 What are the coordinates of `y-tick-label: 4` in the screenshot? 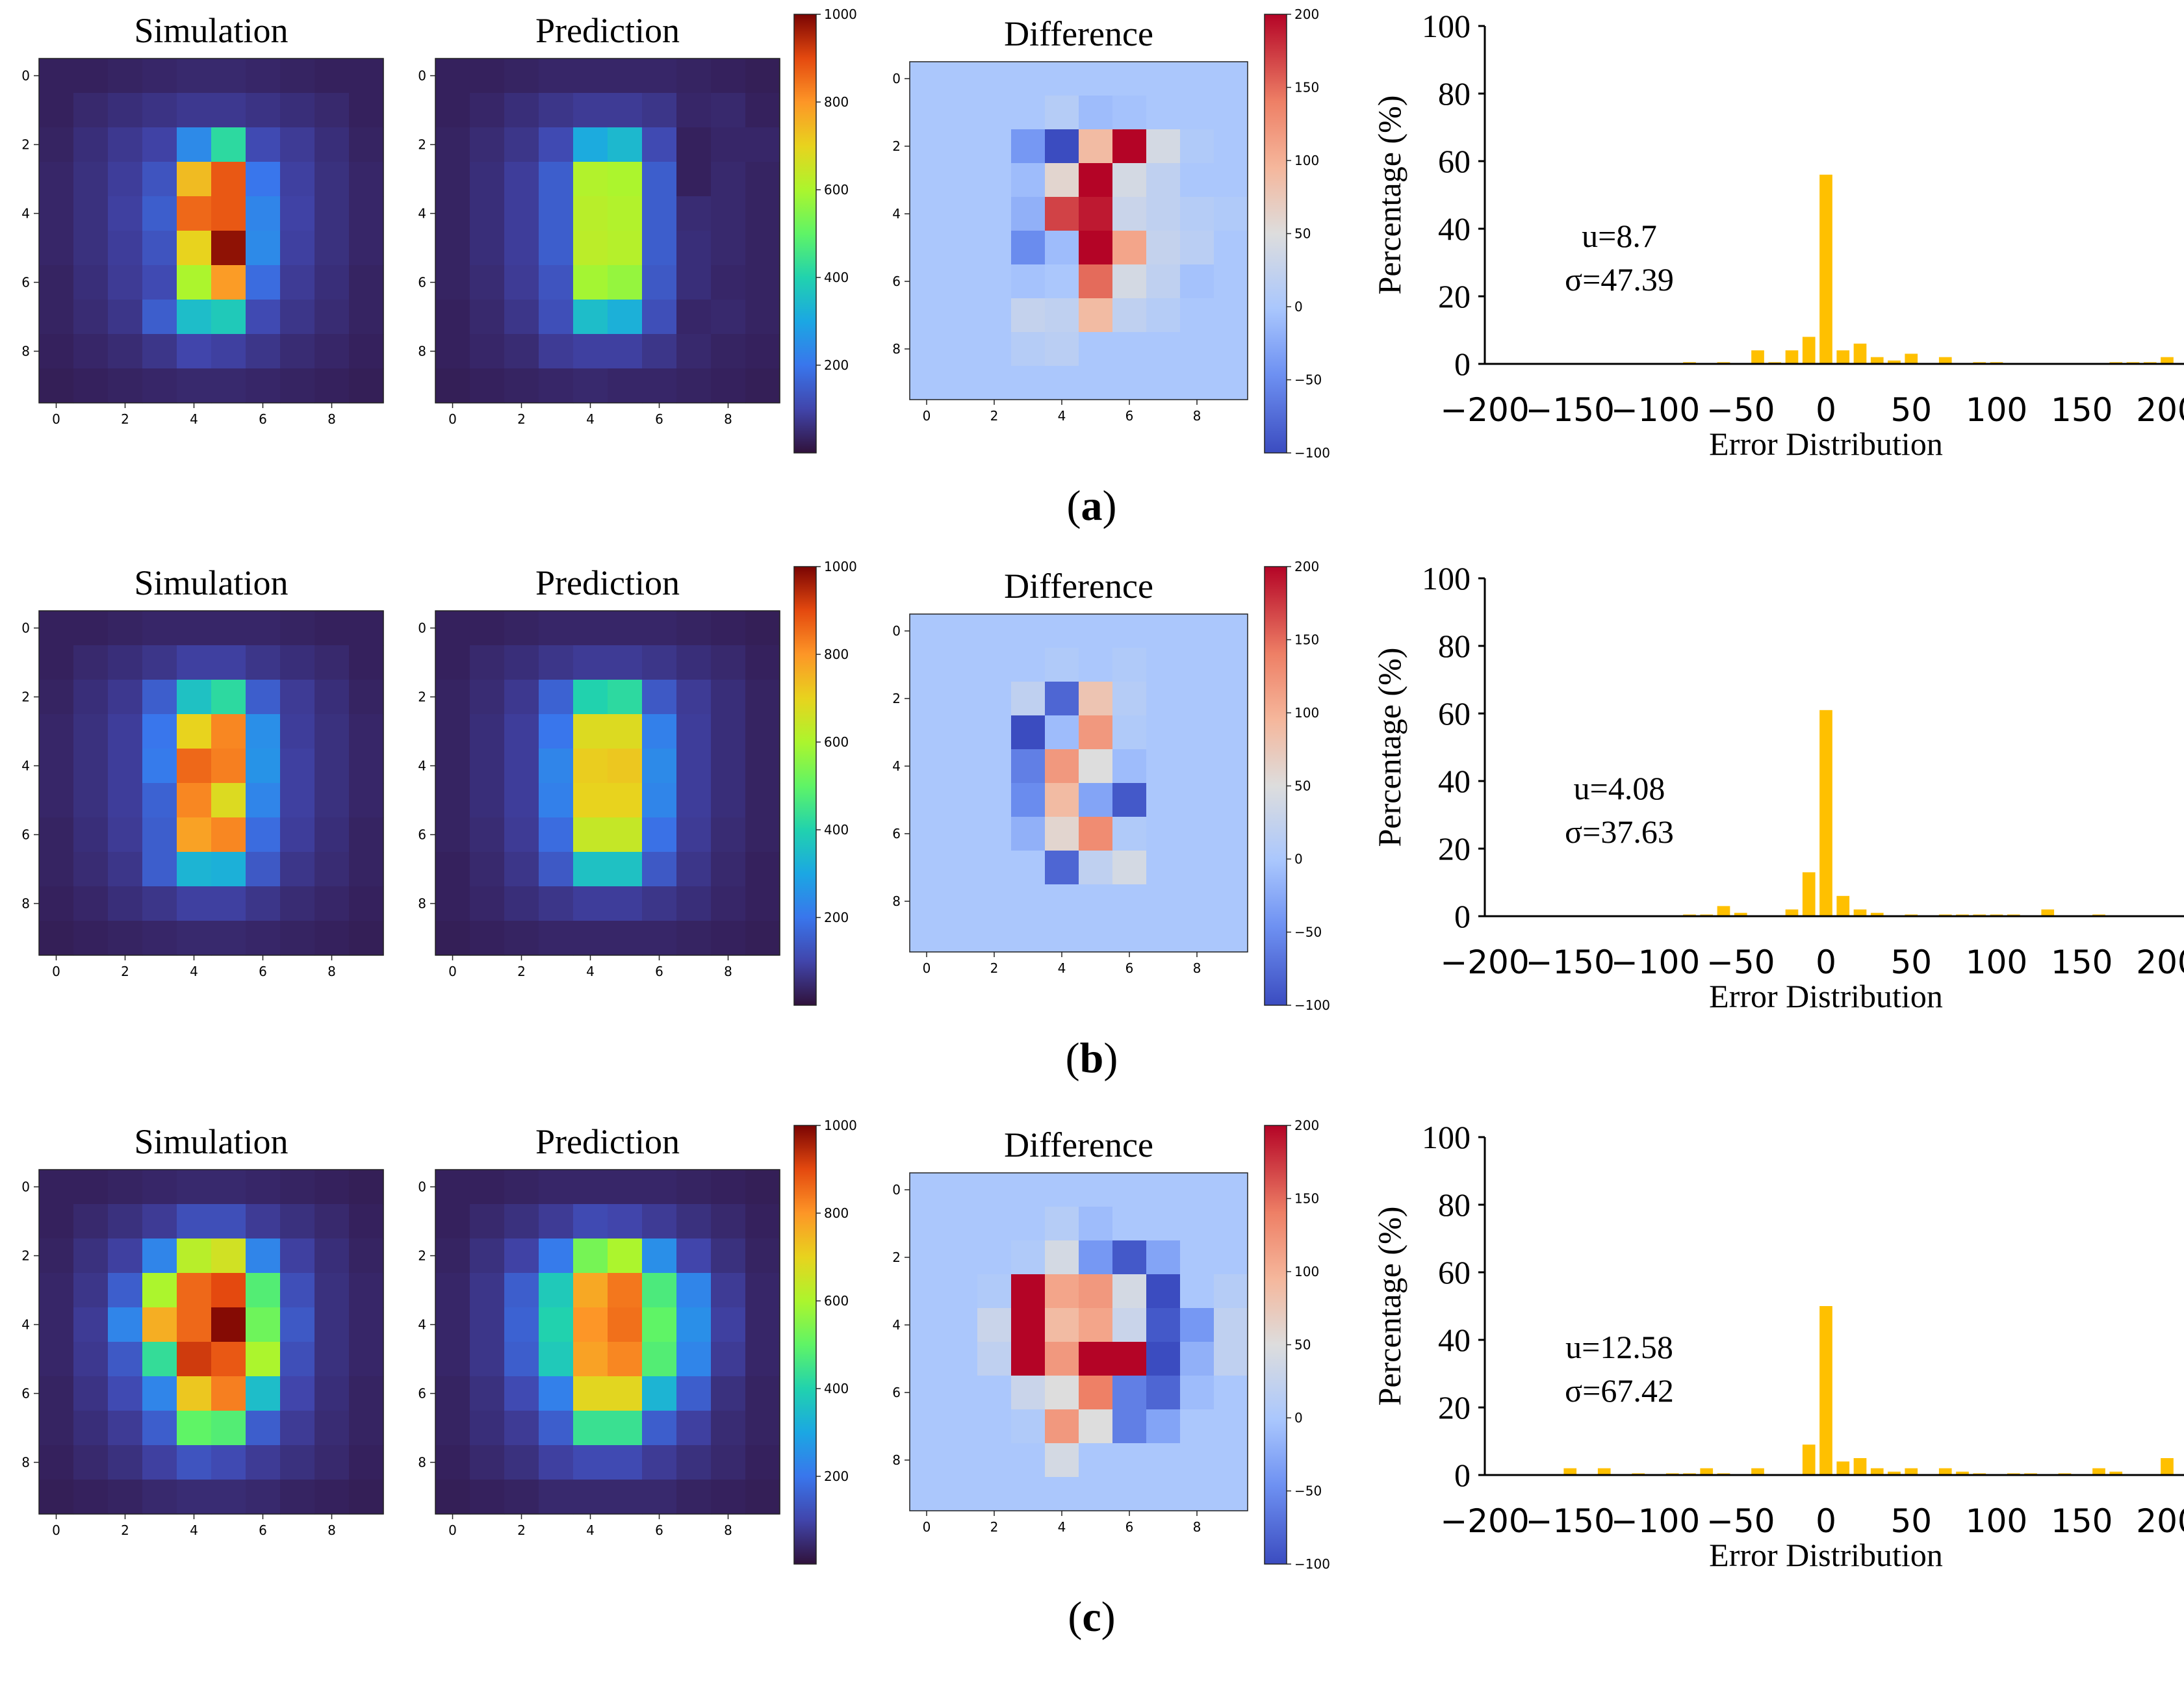 It's located at (896, 766).